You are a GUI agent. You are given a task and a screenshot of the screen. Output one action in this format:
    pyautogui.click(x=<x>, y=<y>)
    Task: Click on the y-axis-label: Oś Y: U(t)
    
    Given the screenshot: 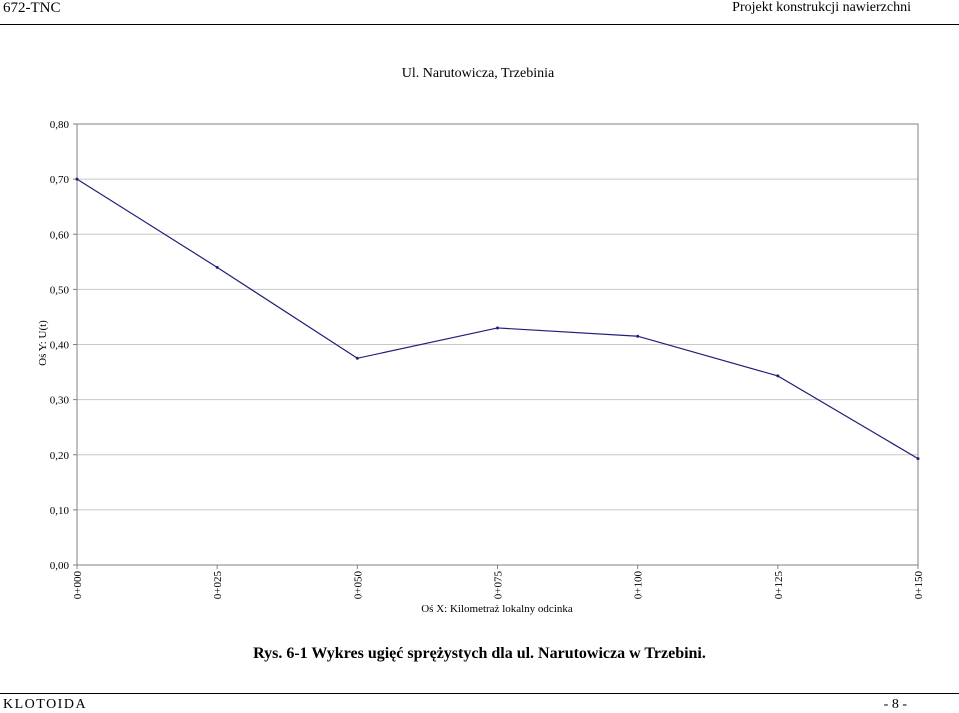 What is the action you would take?
    pyautogui.click(x=43, y=343)
    